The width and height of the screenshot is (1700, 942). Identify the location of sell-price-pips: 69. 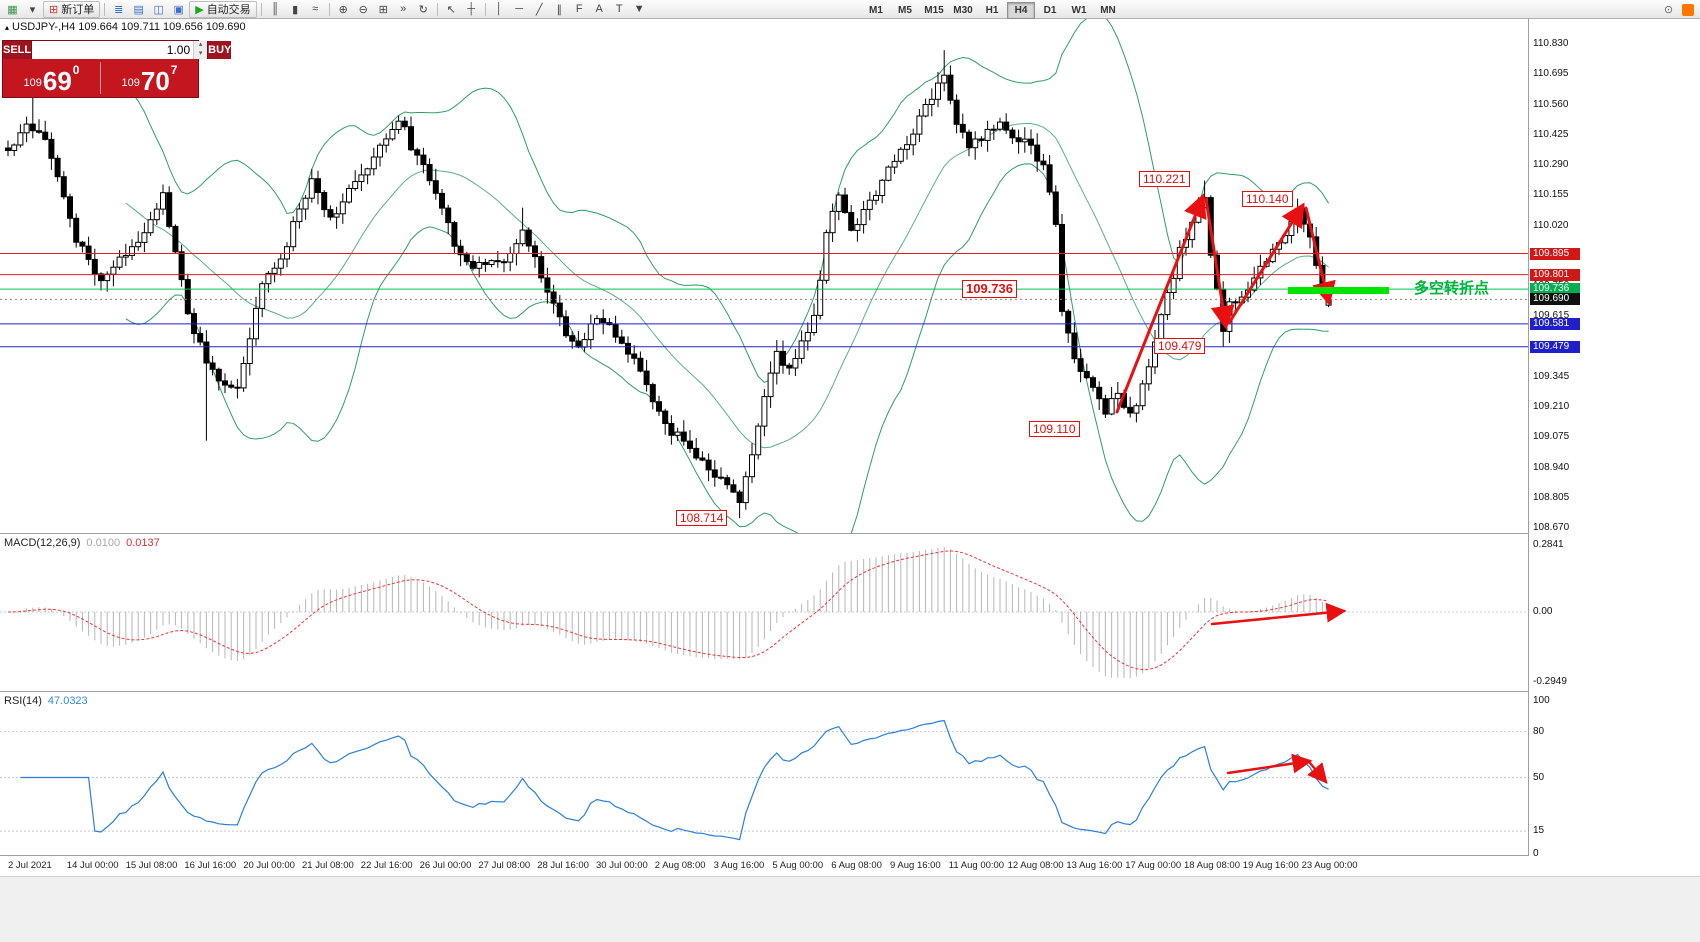
(57, 81).